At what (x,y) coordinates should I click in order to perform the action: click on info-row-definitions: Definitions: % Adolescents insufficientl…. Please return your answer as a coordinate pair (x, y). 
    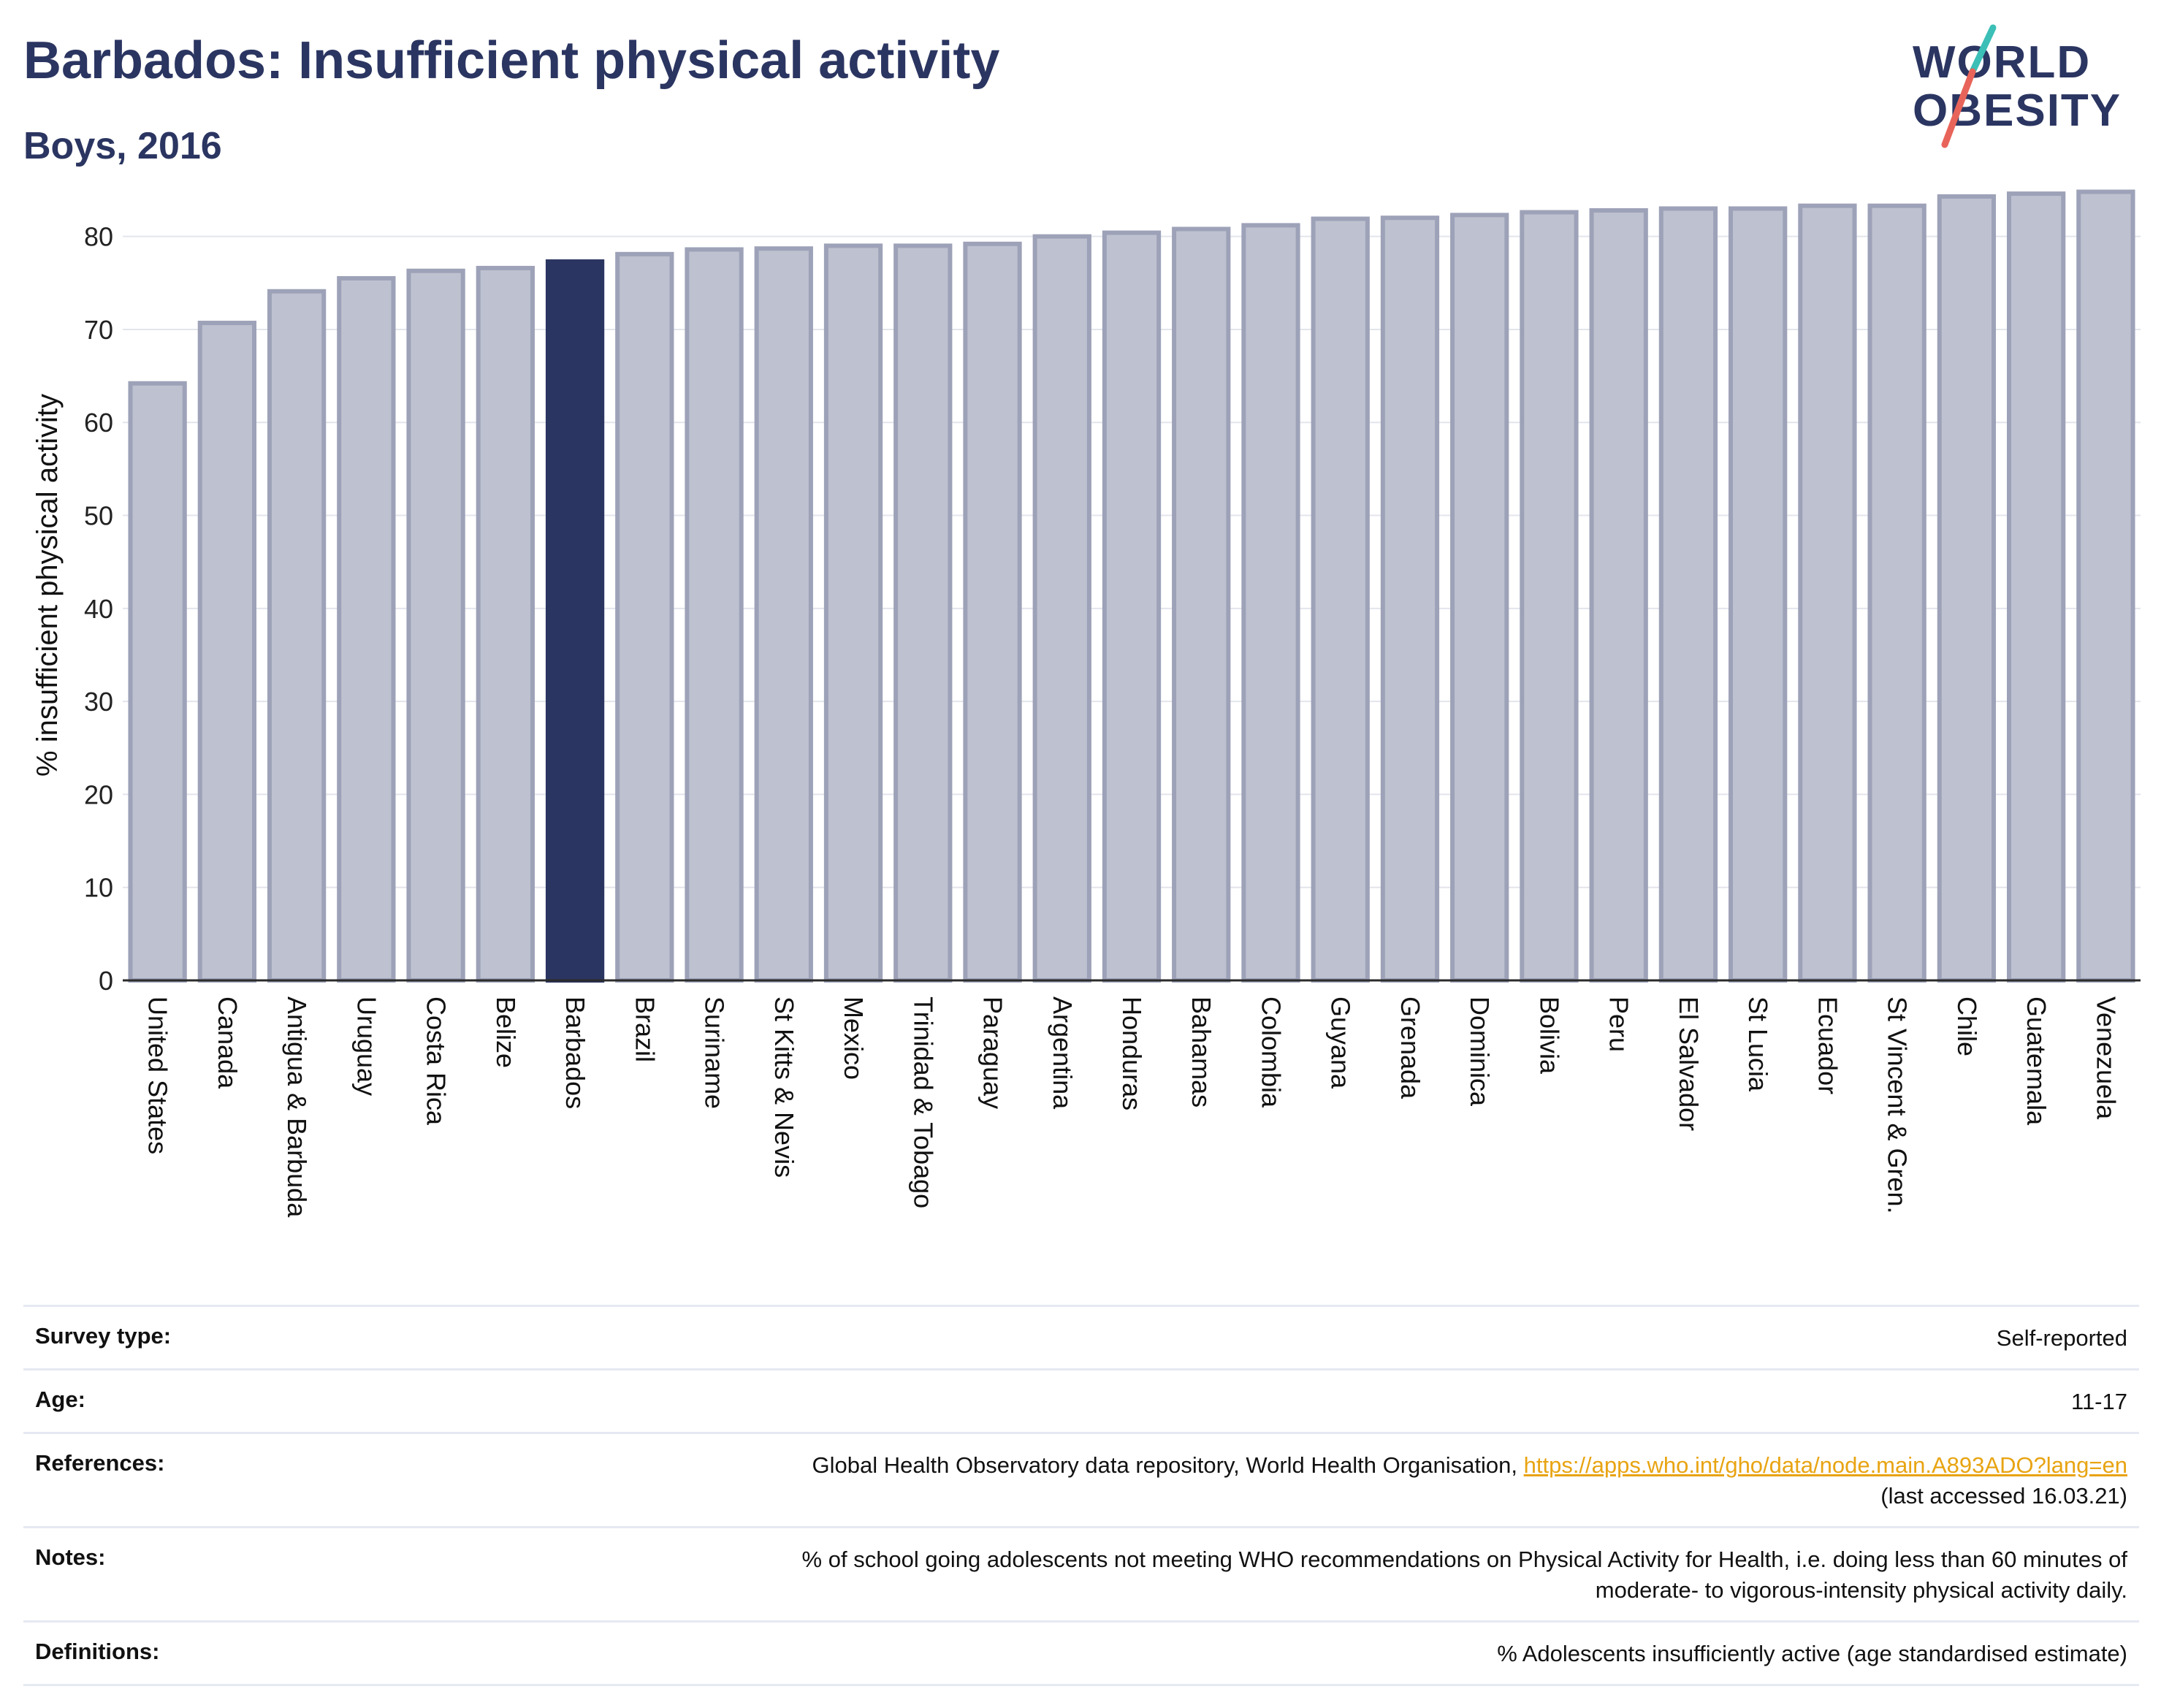
    Looking at the image, I should click on (1081, 1653).